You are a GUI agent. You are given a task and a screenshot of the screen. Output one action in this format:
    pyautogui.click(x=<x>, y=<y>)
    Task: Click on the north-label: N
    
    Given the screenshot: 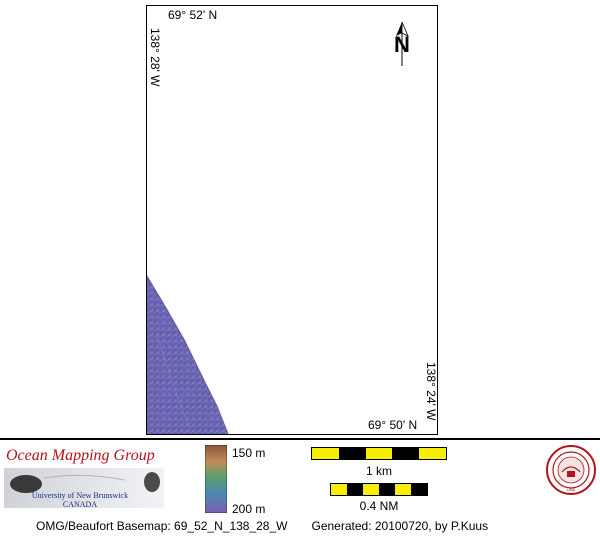 What is the action you would take?
    pyautogui.click(x=402, y=44)
    